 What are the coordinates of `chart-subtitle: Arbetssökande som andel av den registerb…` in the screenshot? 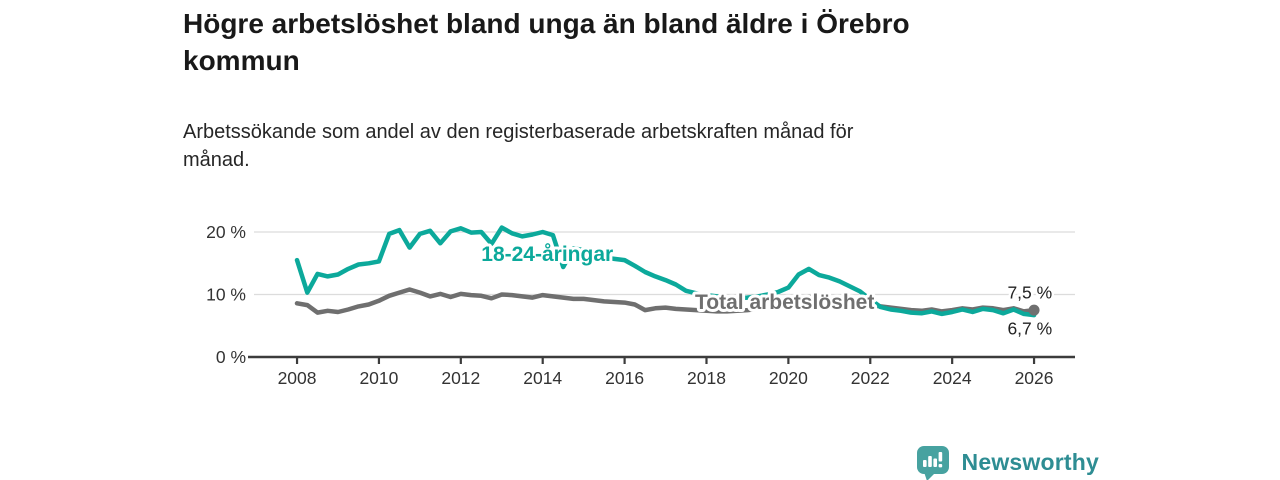 It's located at (518, 146).